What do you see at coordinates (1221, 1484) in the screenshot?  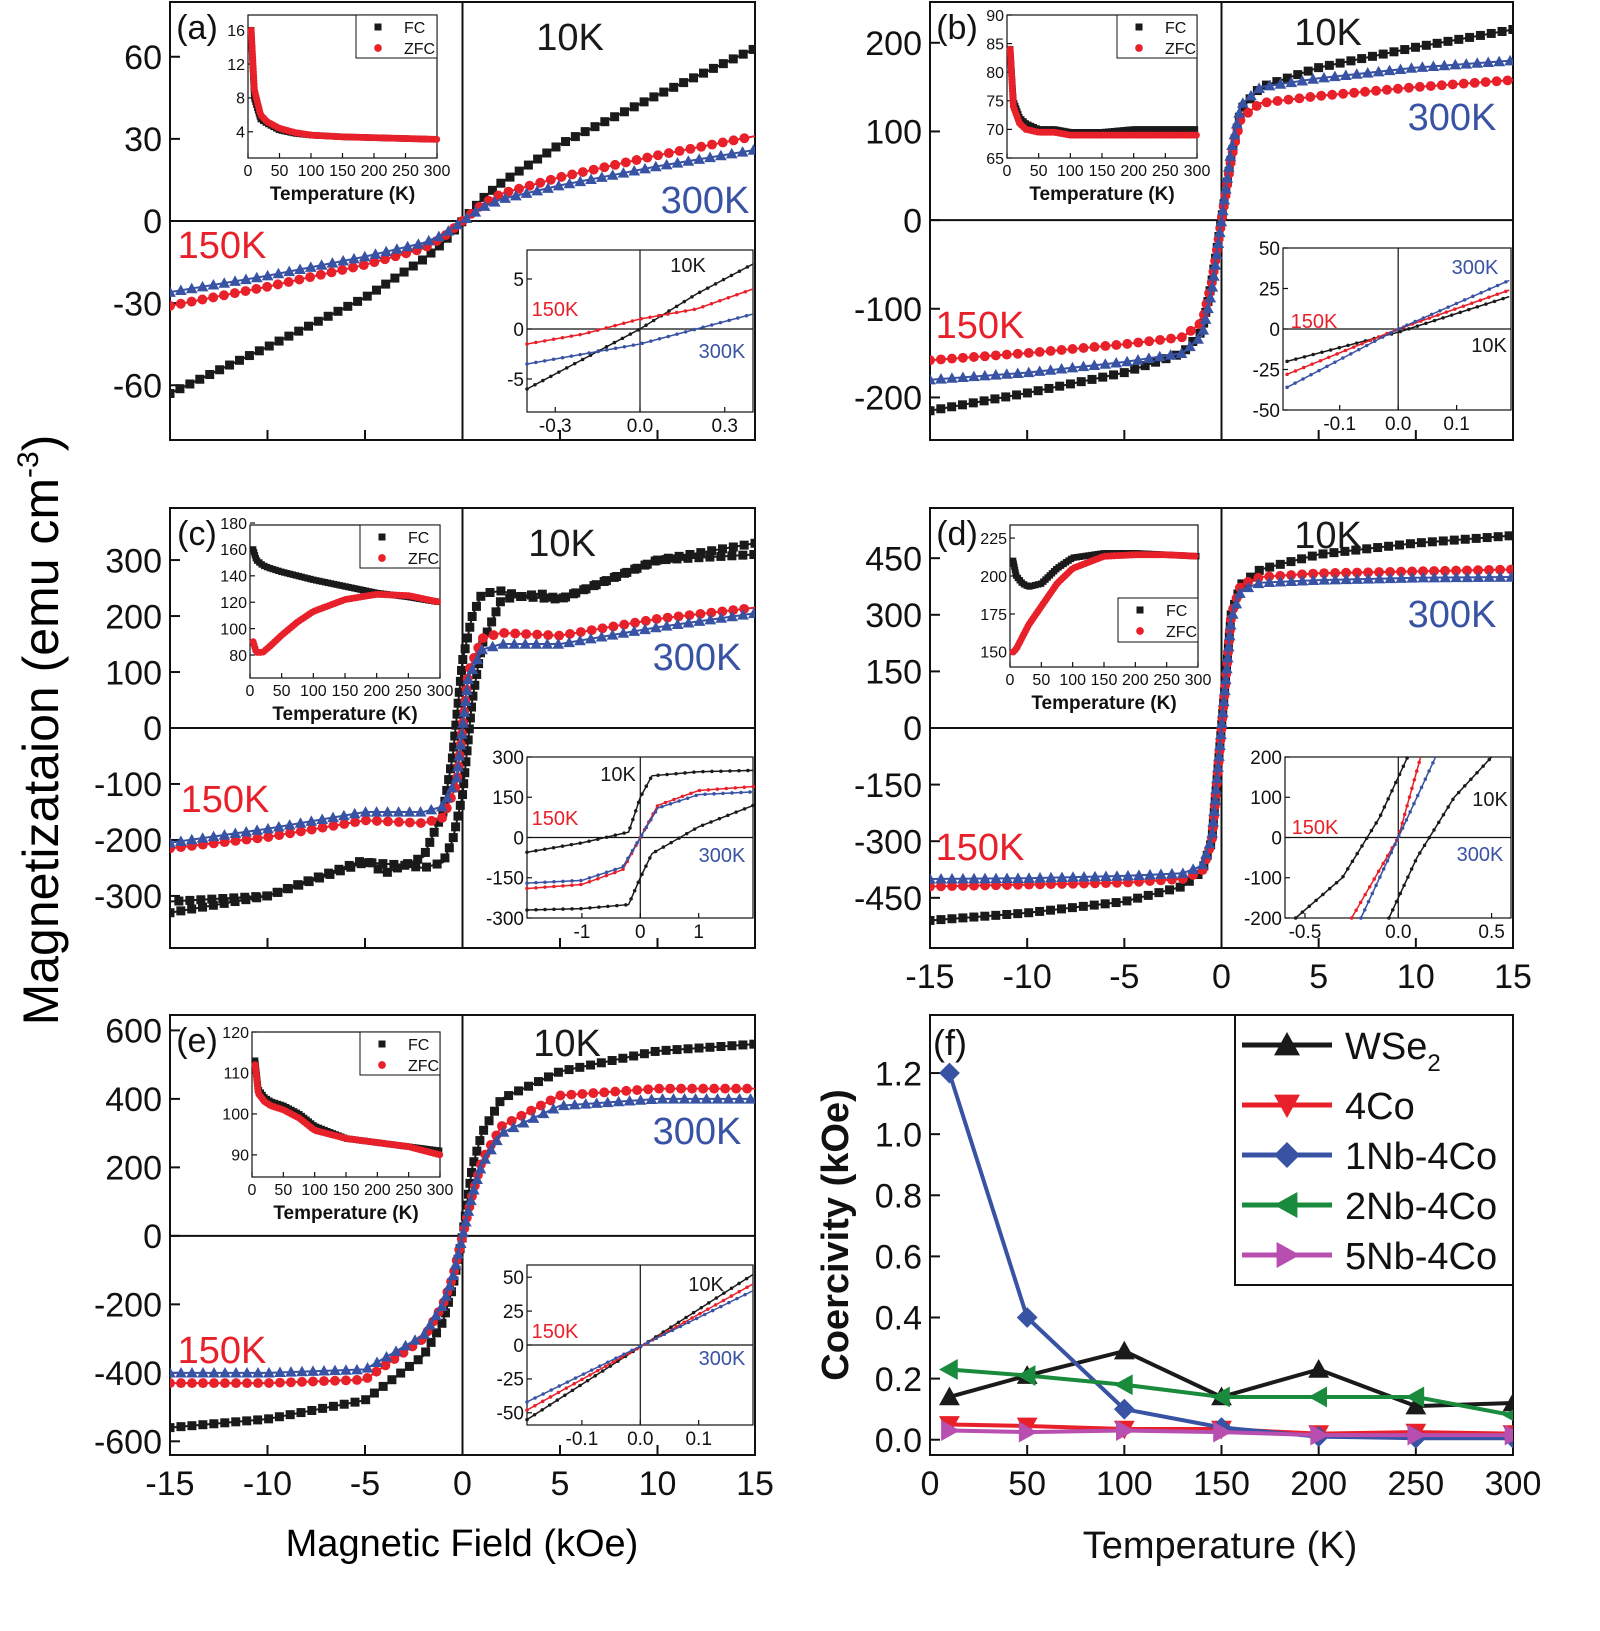 I see `panel-f-x-tick-label: 150` at bounding box center [1221, 1484].